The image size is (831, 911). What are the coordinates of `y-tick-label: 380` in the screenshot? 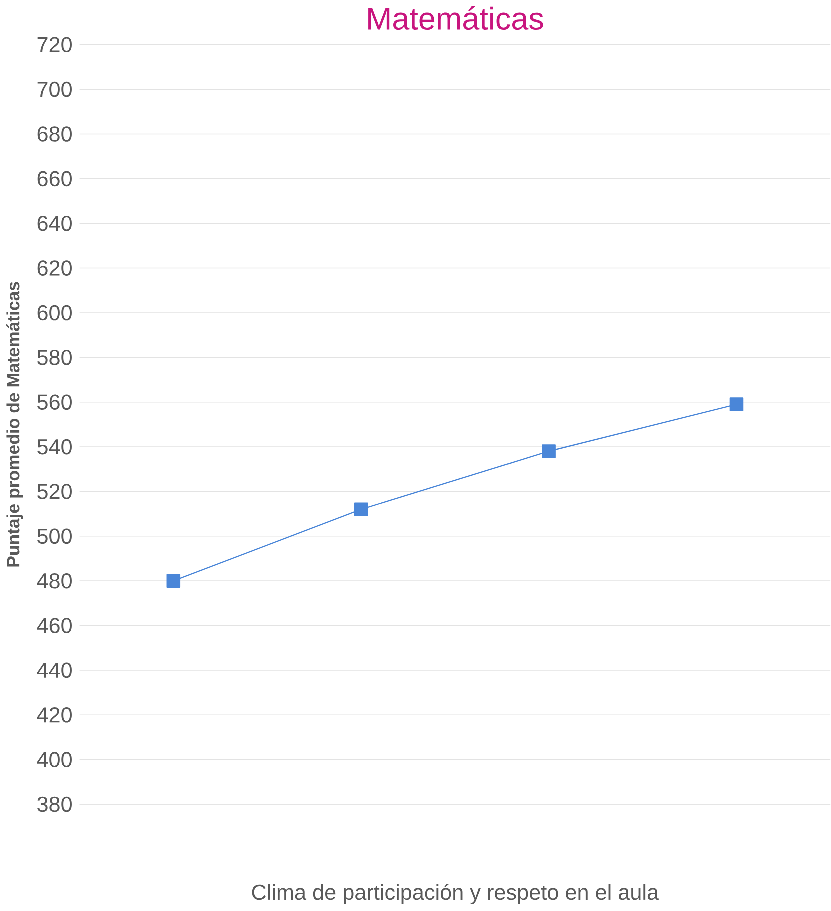 It's located at (55, 804).